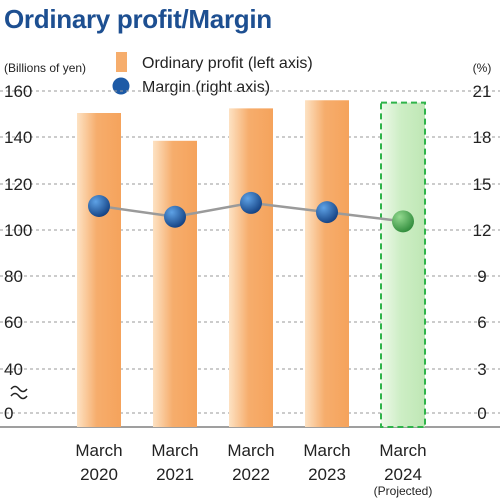  What do you see at coordinates (482, 184) in the screenshot?
I see `right-axis-tick-label: 15` at bounding box center [482, 184].